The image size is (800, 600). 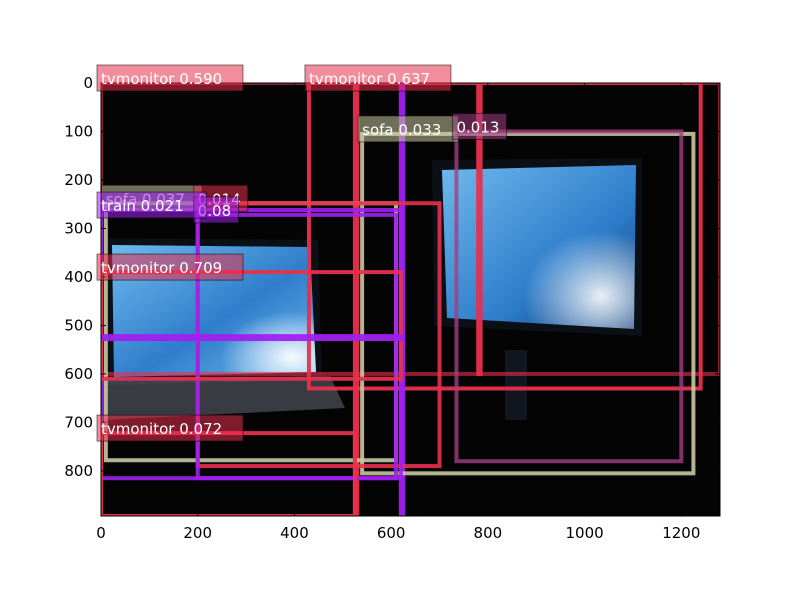 What do you see at coordinates (197, 533) in the screenshot?
I see `x-tick-label: 200` at bounding box center [197, 533].